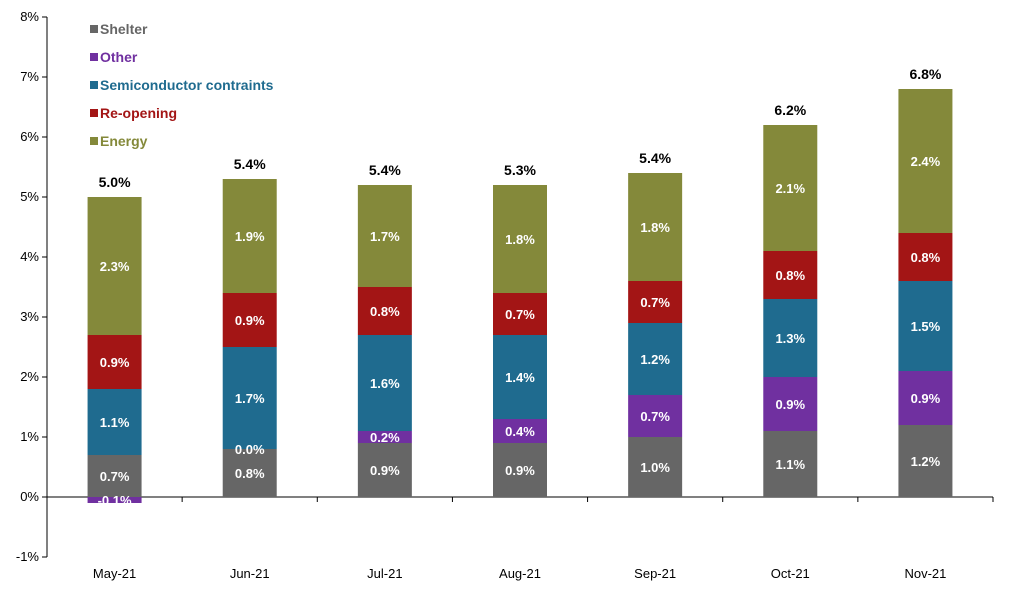 Image resolution: width=1009 pixels, height=590 pixels. I want to click on total-value-label: 5.0%, so click(115, 182).